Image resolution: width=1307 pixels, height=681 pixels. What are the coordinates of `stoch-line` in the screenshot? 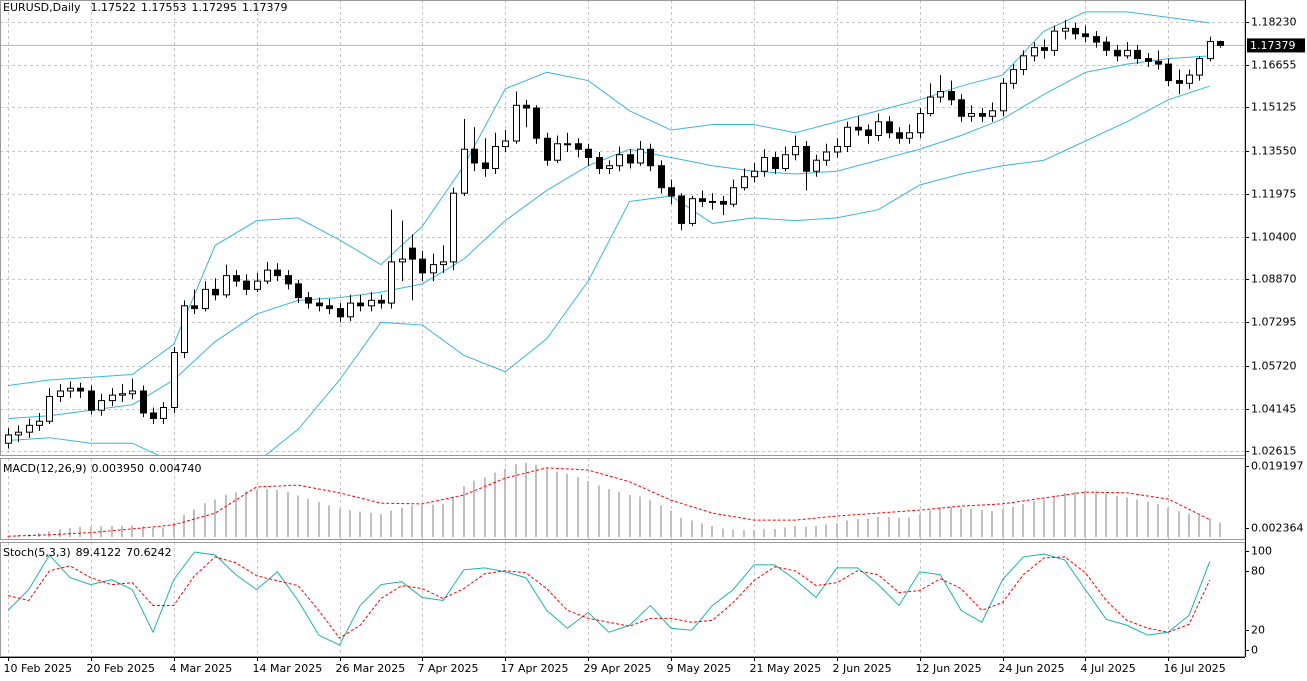 It's located at (609, 598).